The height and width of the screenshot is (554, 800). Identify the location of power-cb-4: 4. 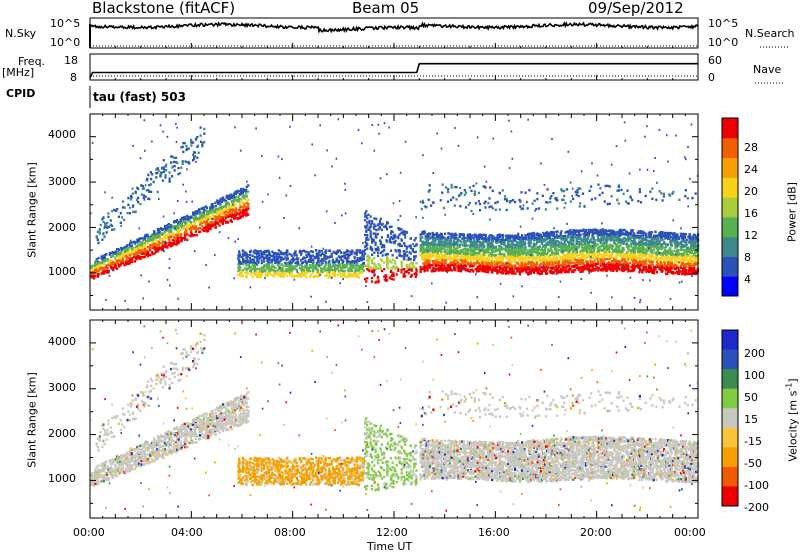
(747, 279).